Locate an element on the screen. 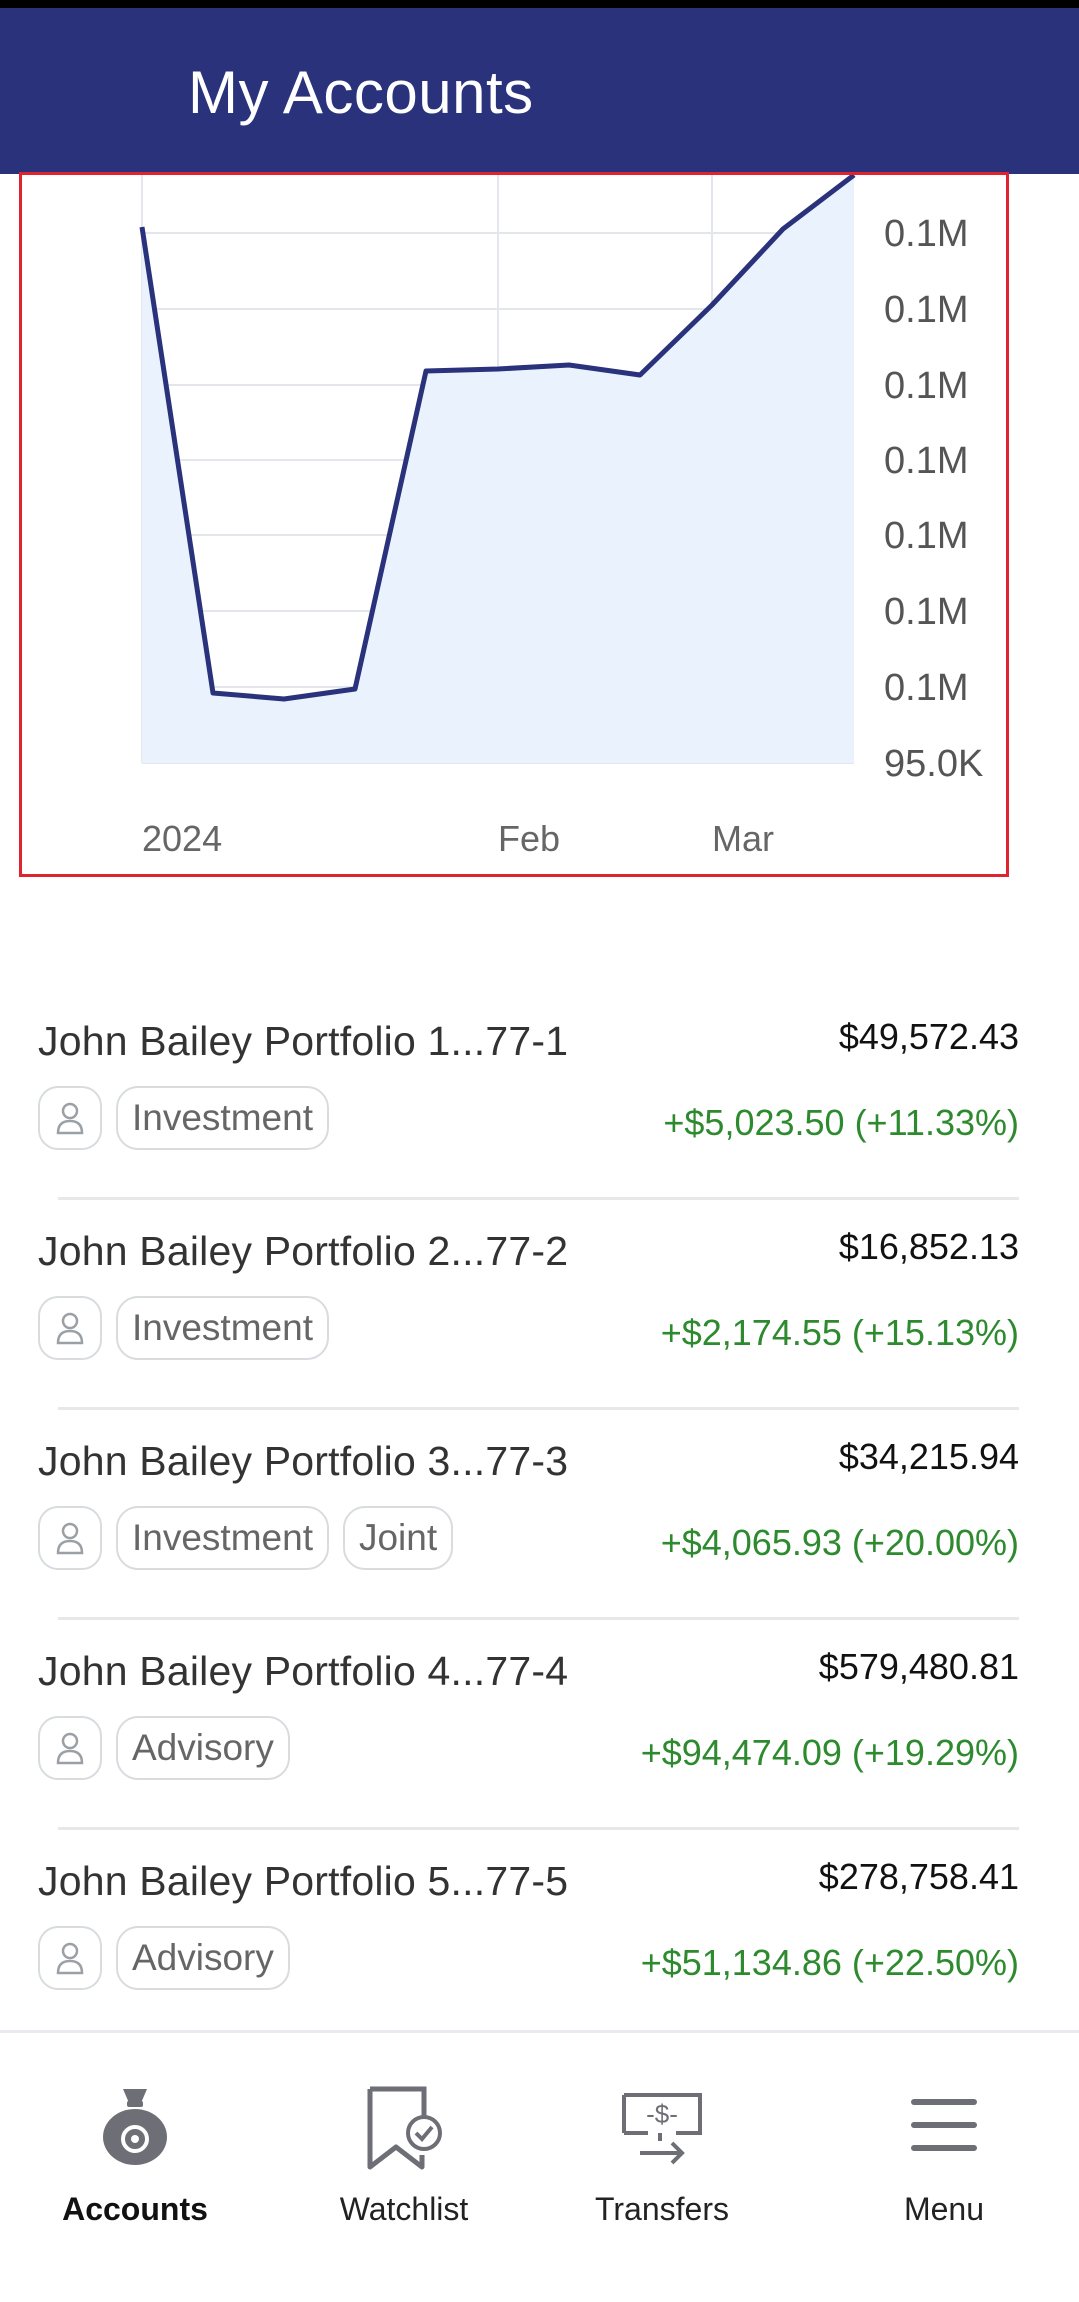 This screenshot has width=1079, height=2302. account-tags: Investment Joint is located at coordinates (246, 1538).